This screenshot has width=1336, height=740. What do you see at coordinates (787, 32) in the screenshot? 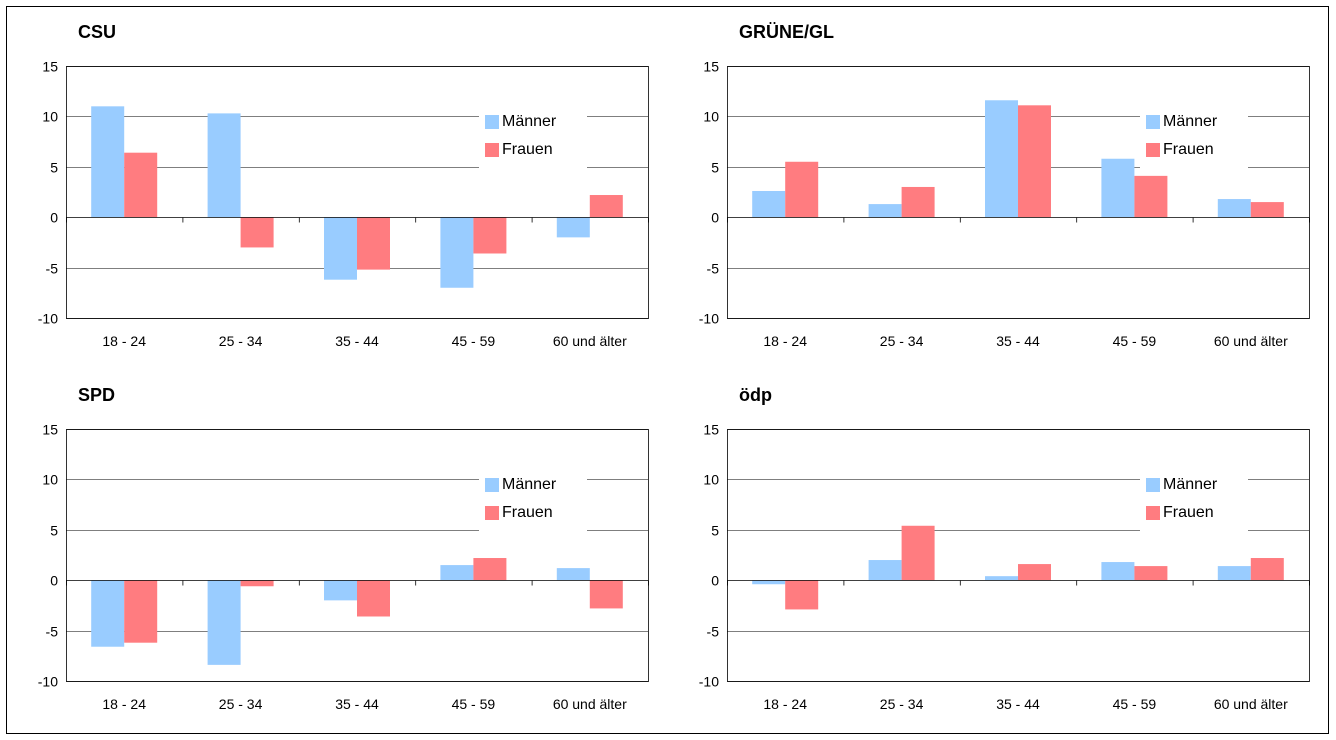
I see `chart-title: GRÜNE/GL` at bounding box center [787, 32].